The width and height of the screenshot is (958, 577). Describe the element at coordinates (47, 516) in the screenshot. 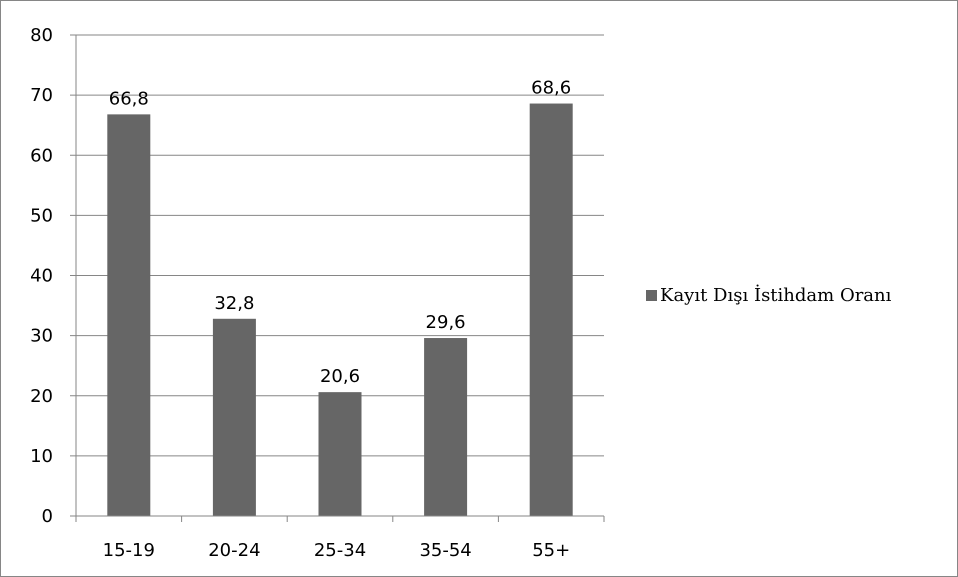

I see `y-tick-label: 0` at that location.